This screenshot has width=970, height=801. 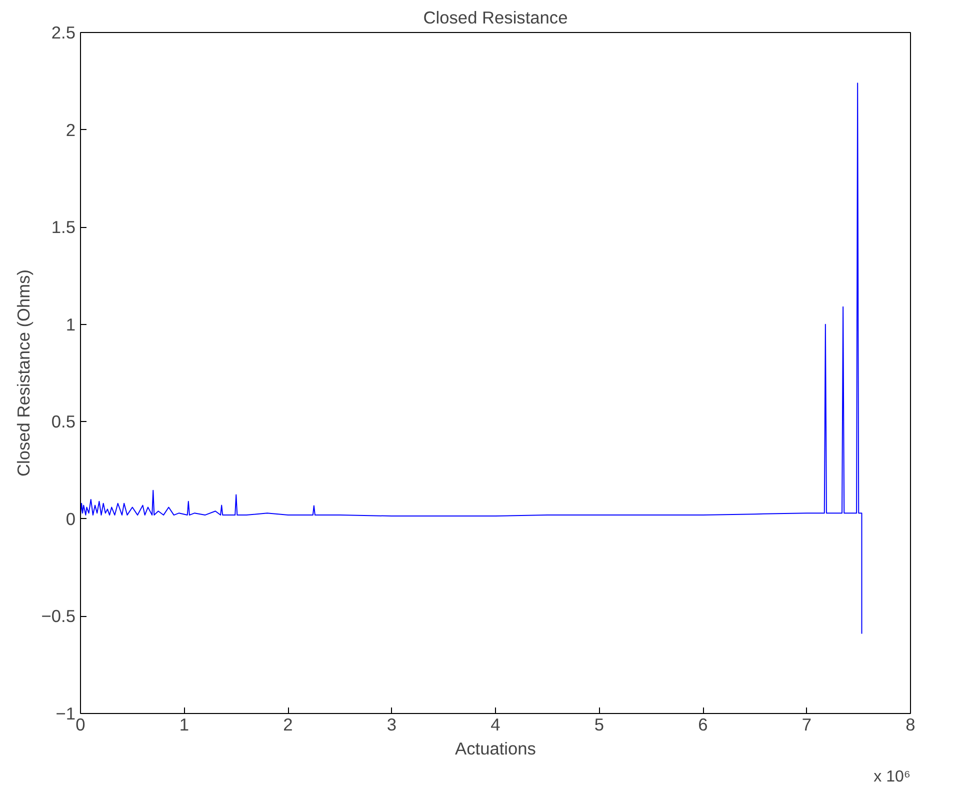 I want to click on y-tick-label: 2.5, so click(x=63, y=32).